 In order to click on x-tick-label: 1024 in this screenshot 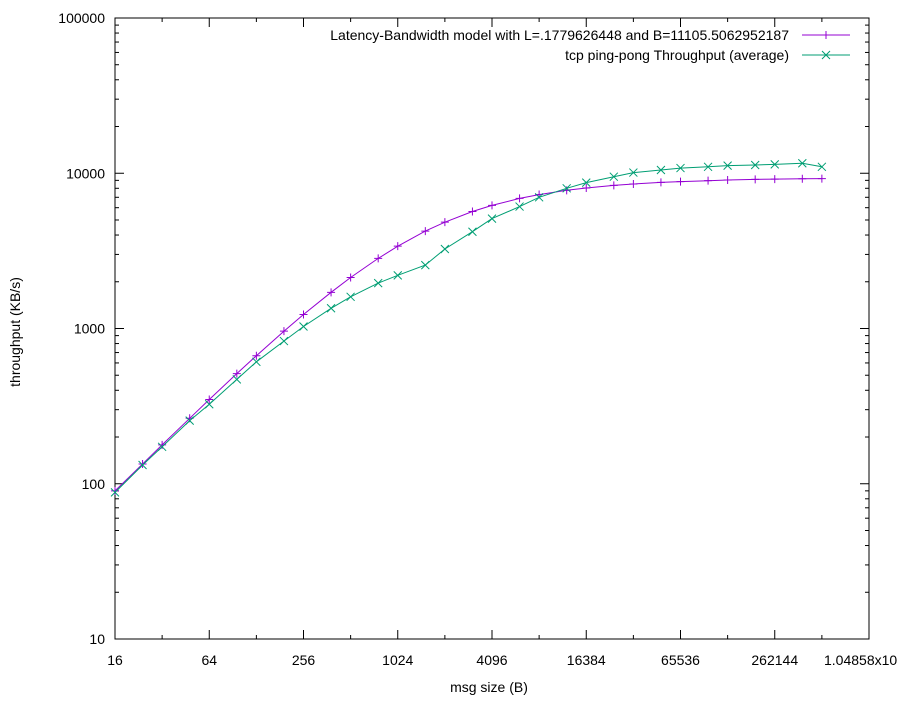, I will do `click(397, 660)`.